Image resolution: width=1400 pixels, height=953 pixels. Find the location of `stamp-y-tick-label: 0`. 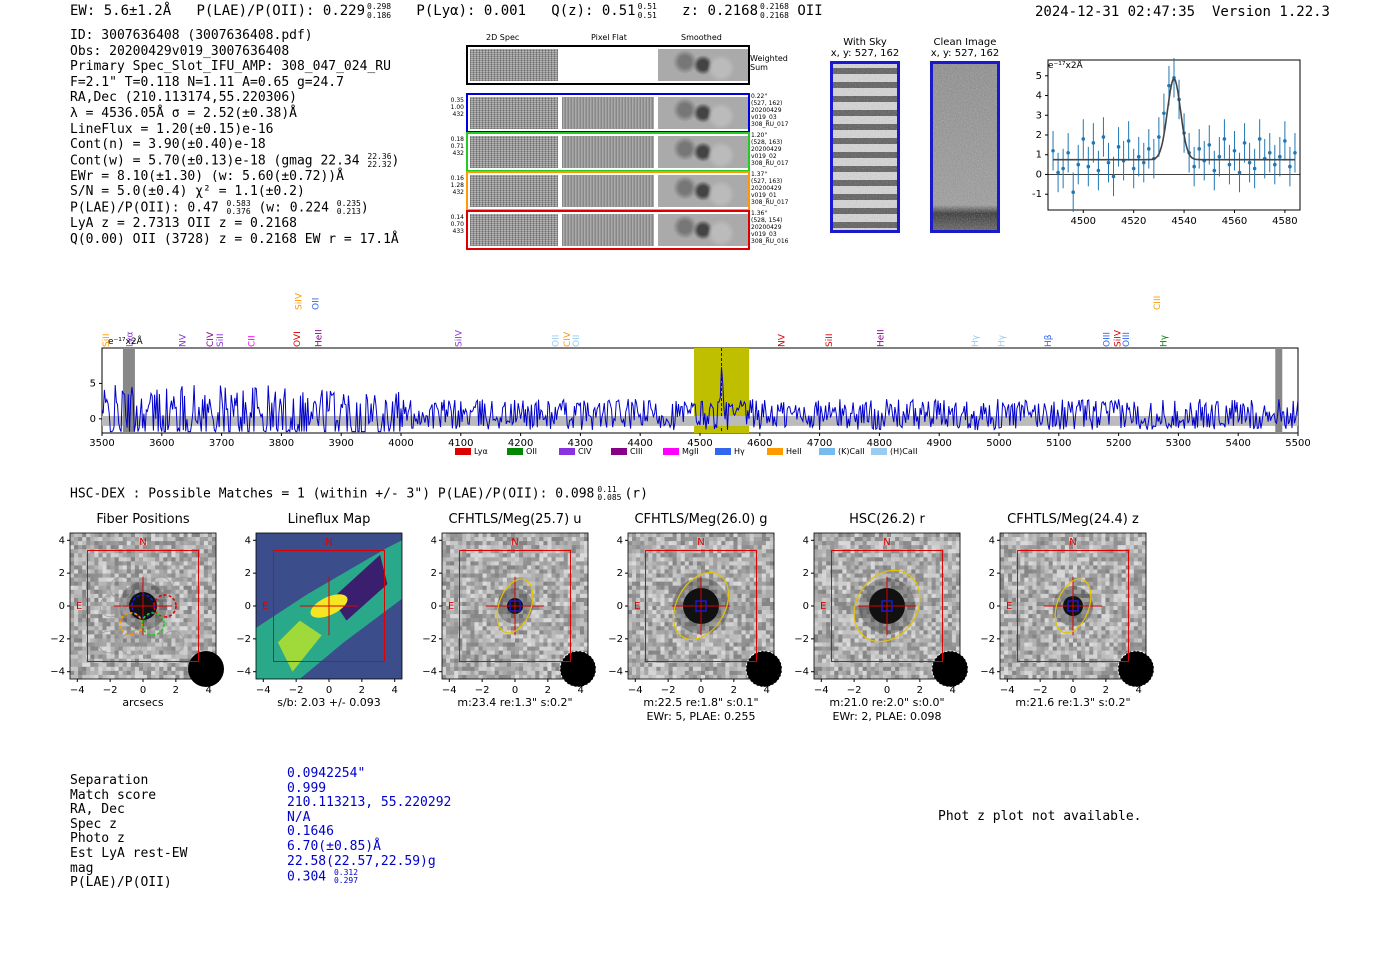

stamp-y-tick-label: 0 is located at coordinates (62, 606).